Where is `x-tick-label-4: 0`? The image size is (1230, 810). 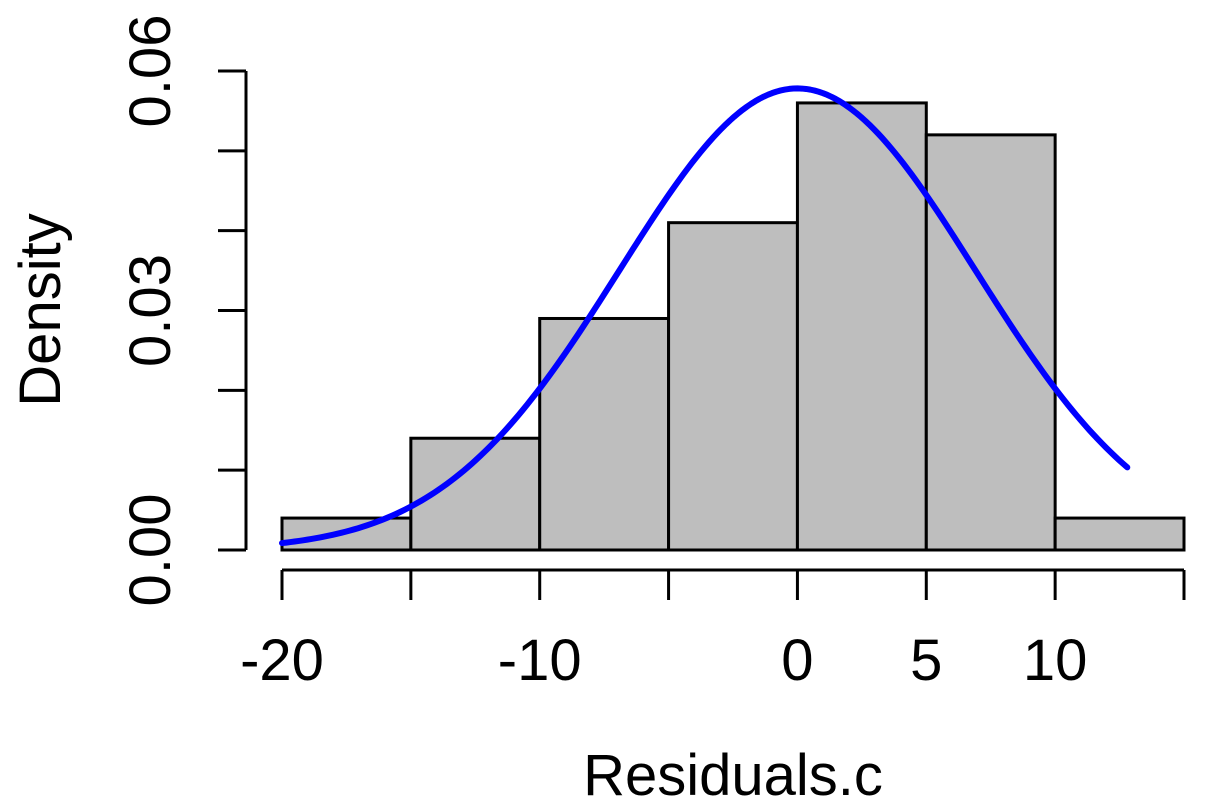 x-tick-label-4: 0 is located at coordinates (797, 660).